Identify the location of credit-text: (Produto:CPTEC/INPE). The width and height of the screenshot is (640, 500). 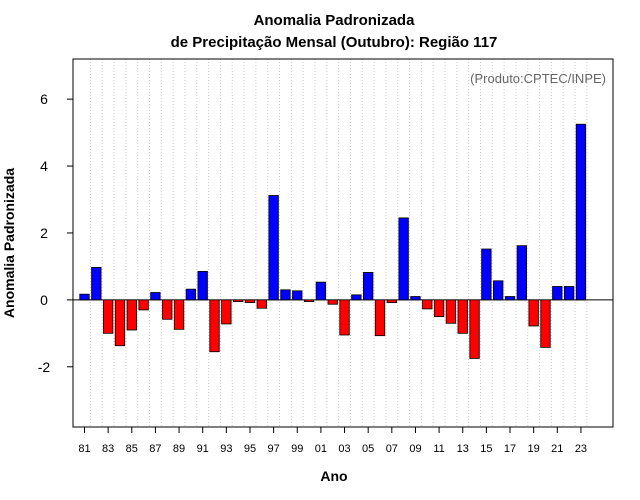
(538, 78).